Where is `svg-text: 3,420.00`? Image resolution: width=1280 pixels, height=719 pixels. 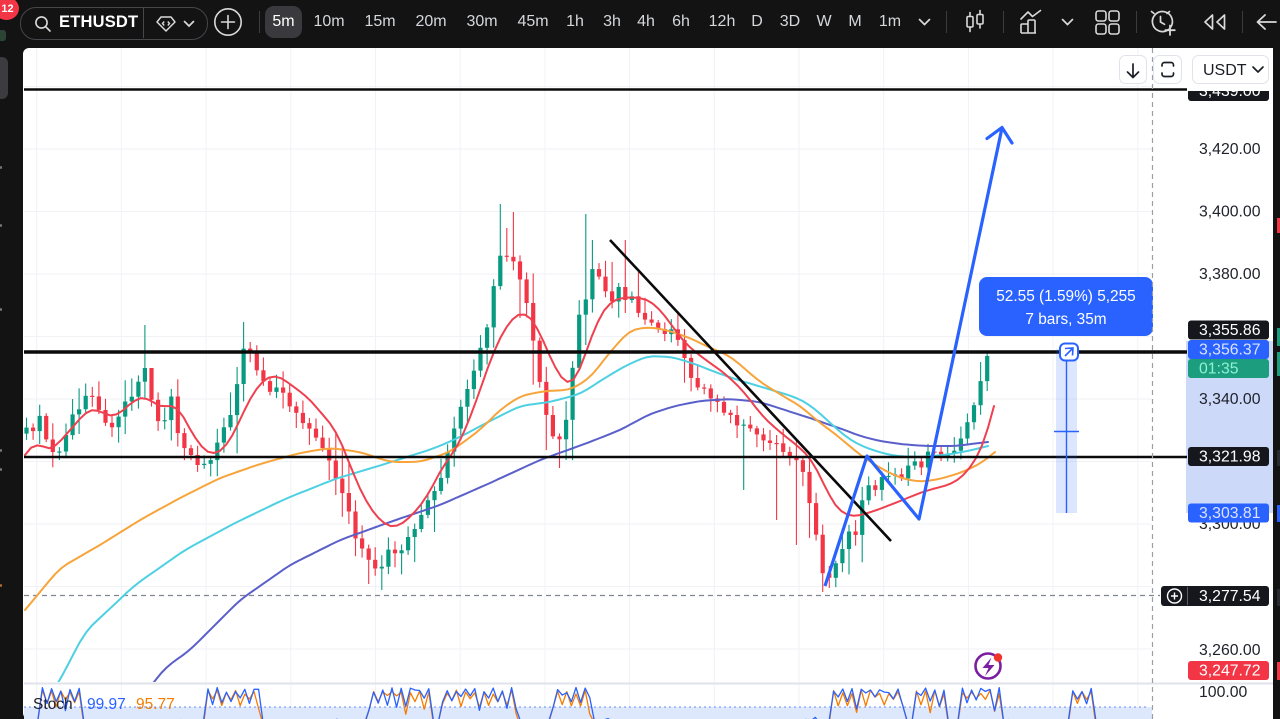 svg-text: 3,420.00 is located at coordinates (1230, 149).